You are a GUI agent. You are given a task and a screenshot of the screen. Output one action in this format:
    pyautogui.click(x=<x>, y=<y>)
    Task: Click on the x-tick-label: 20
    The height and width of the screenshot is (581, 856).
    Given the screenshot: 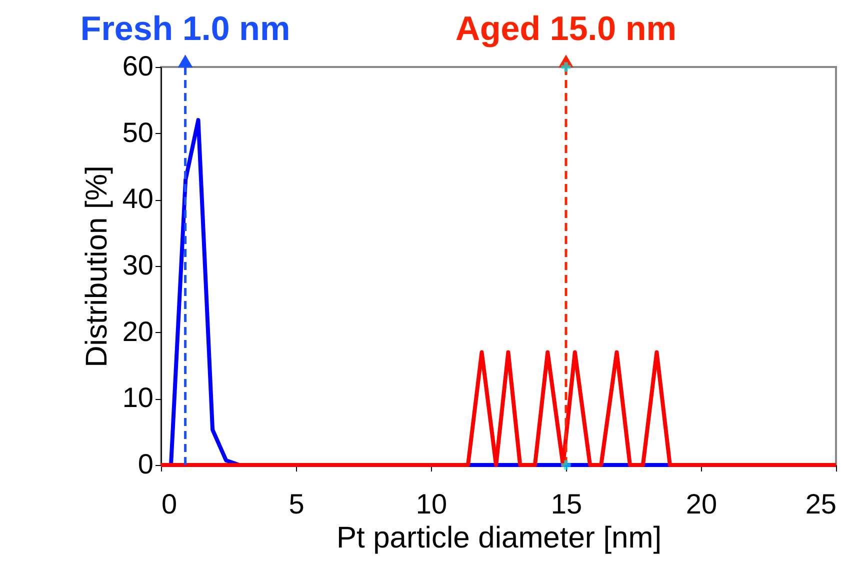 What is the action you would take?
    pyautogui.click(x=702, y=504)
    